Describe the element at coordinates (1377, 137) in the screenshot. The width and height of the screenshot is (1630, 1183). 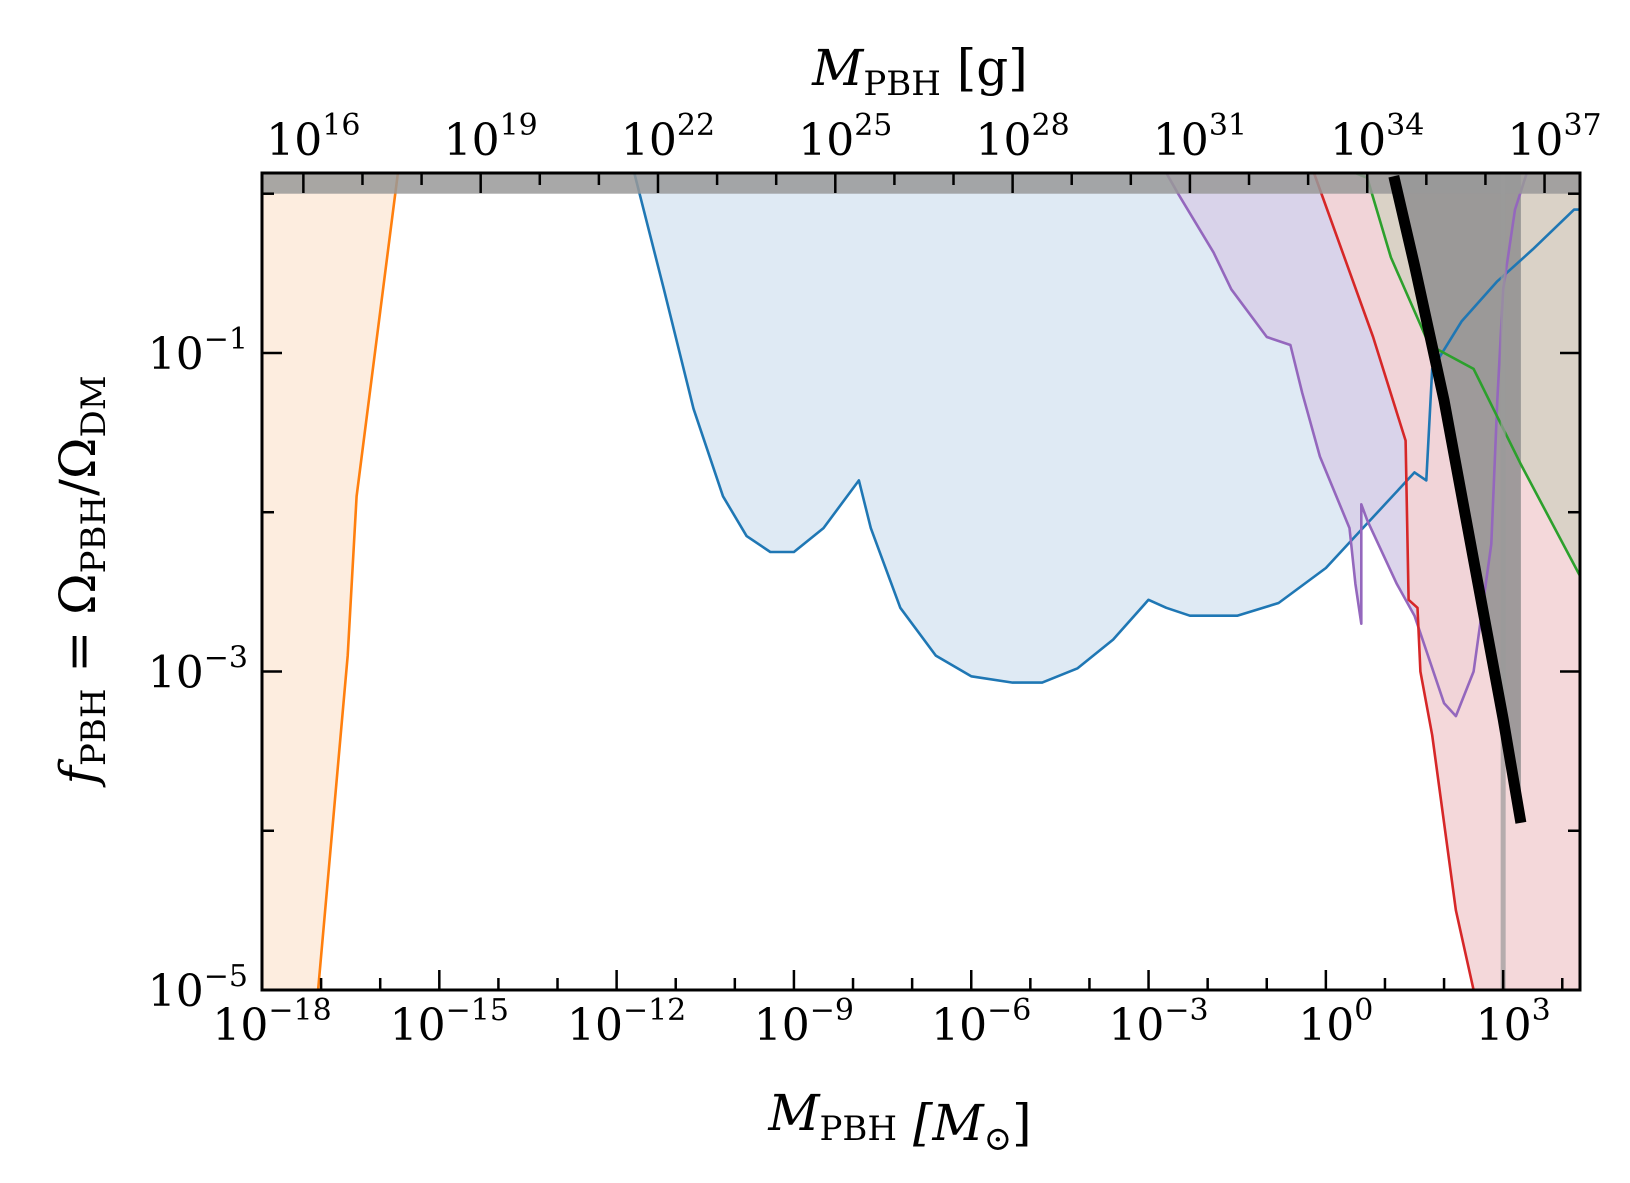
I see `x2-tick-label: 10³⁴` at that location.